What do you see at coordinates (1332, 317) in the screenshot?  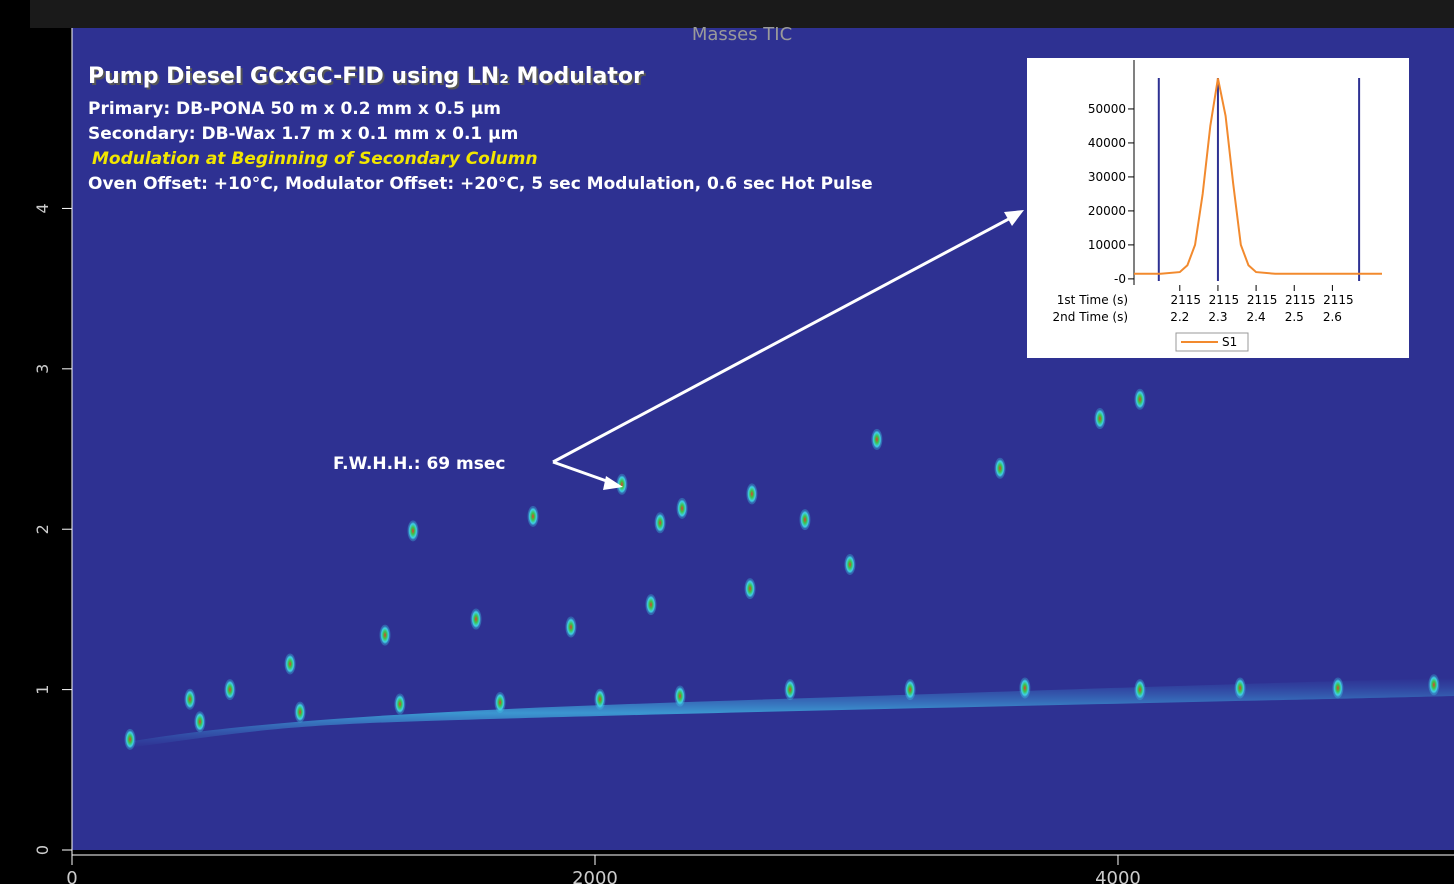 I see `x-tick-label: 2.6` at bounding box center [1332, 317].